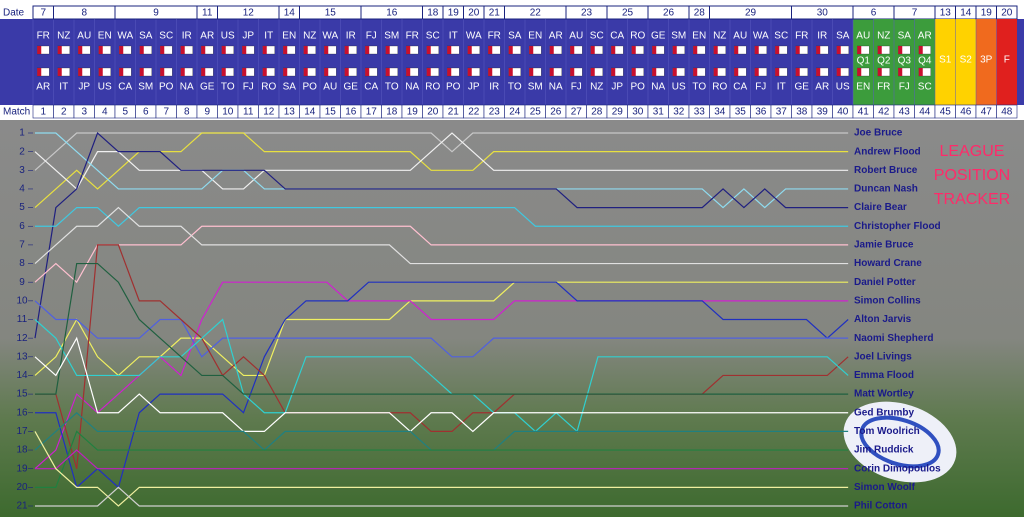 The width and height of the screenshot is (1024, 522). I want to click on y-tick-label: 4, so click(22, 189).